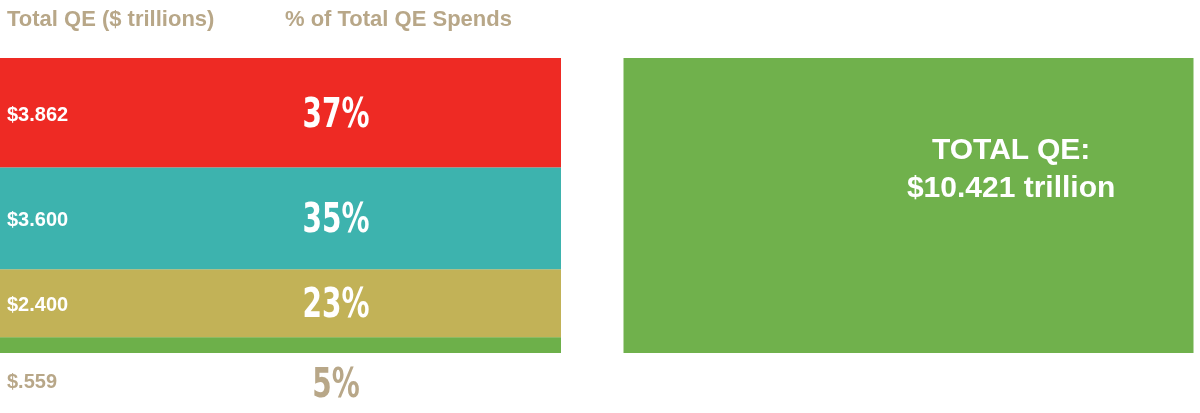 The height and width of the screenshot is (413, 1200). Describe the element at coordinates (398, 18) in the screenshot. I see `chart-subtitle: % of Total QE Spends` at that location.